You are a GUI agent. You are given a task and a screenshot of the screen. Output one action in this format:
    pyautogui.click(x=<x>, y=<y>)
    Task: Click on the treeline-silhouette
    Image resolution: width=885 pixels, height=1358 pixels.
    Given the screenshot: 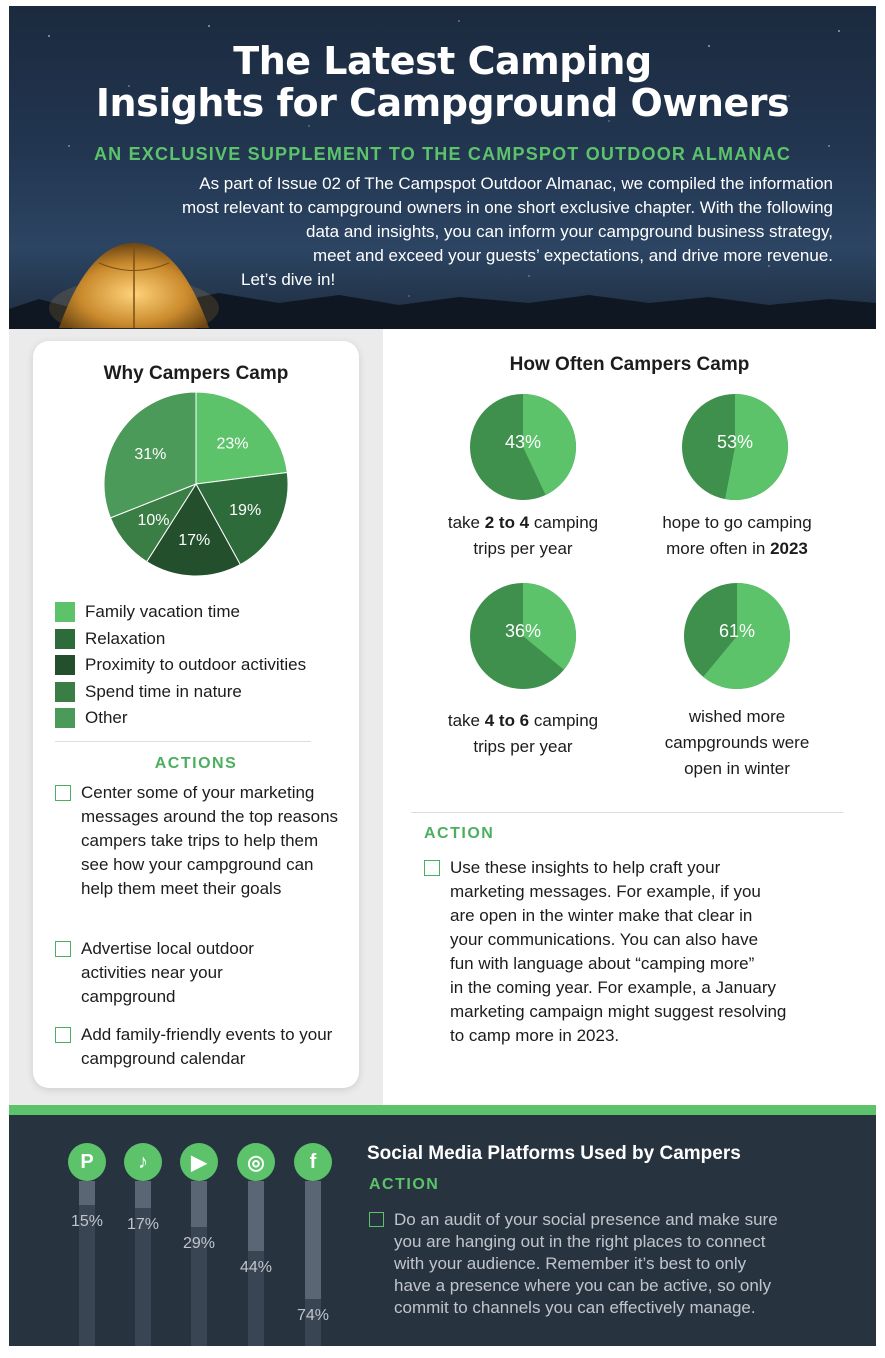 What is the action you would take?
    pyautogui.click(x=442, y=311)
    